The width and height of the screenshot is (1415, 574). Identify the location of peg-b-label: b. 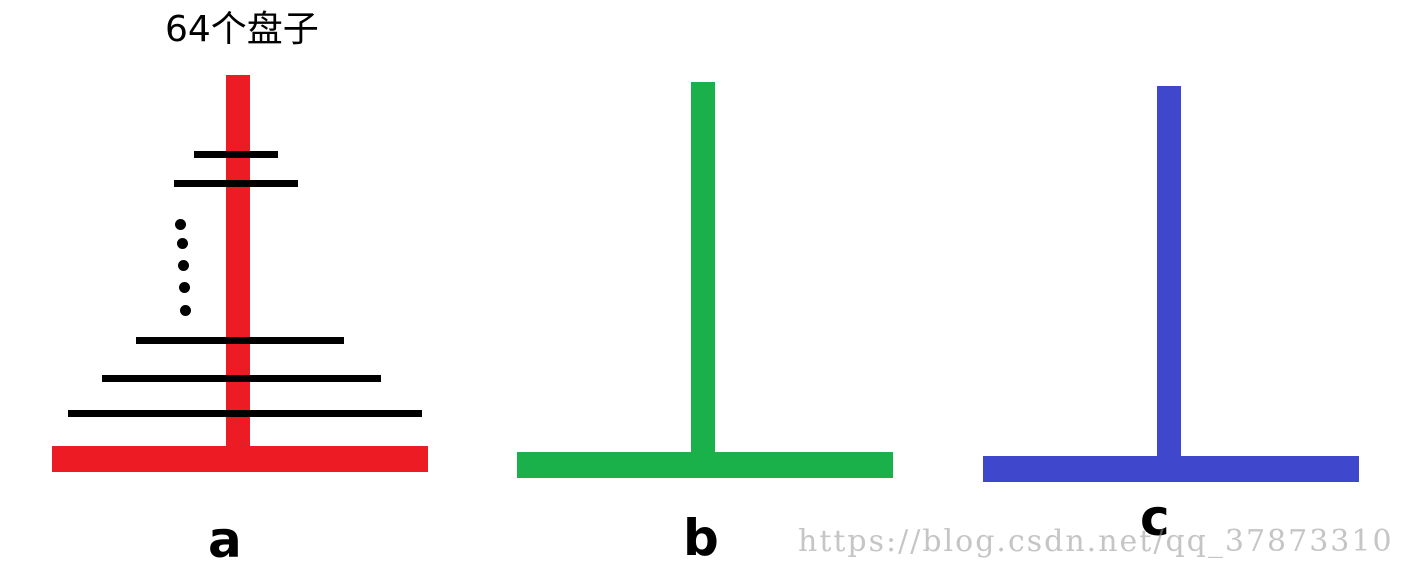
(701, 538).